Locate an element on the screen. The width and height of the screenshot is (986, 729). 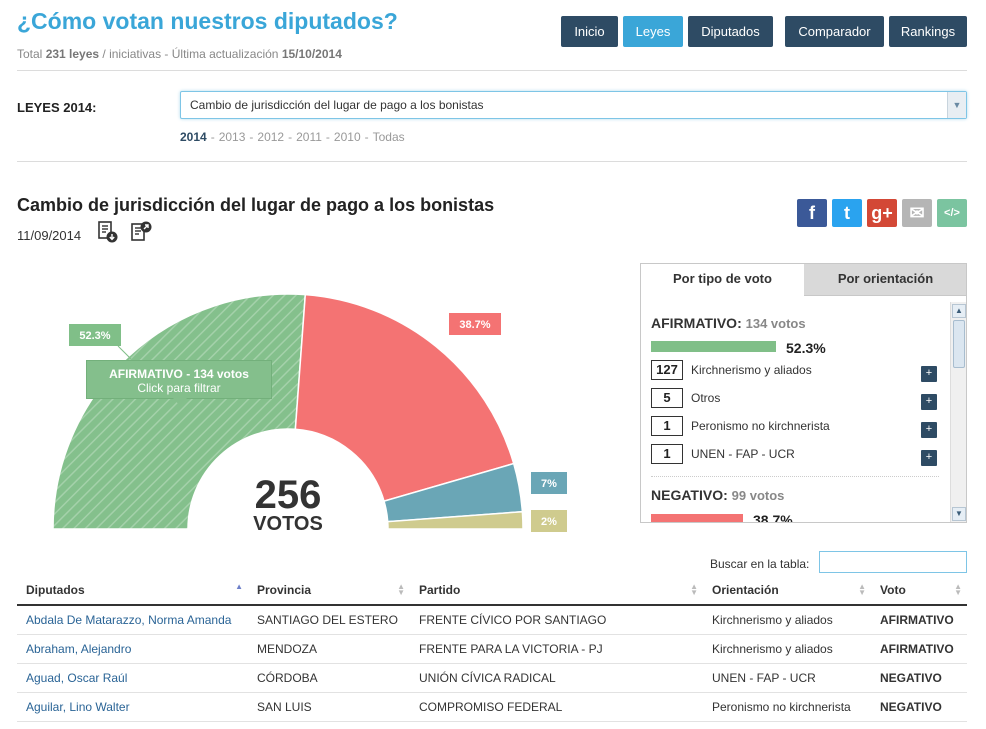
column-header-party: Partido ▲ ▼ is located at coordinates (556, 590).